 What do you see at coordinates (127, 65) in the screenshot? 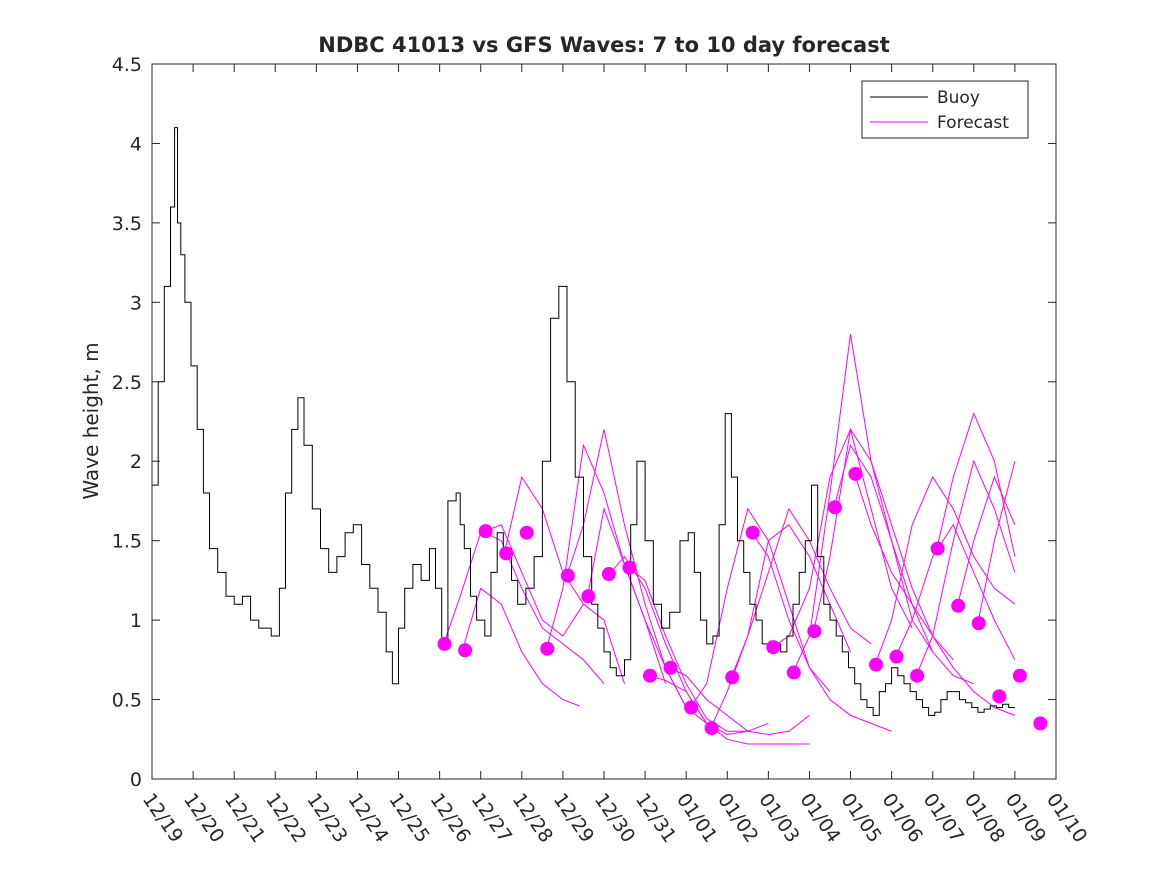
I see `y-tick-label: 4.5` at bounding box center [127, 65].